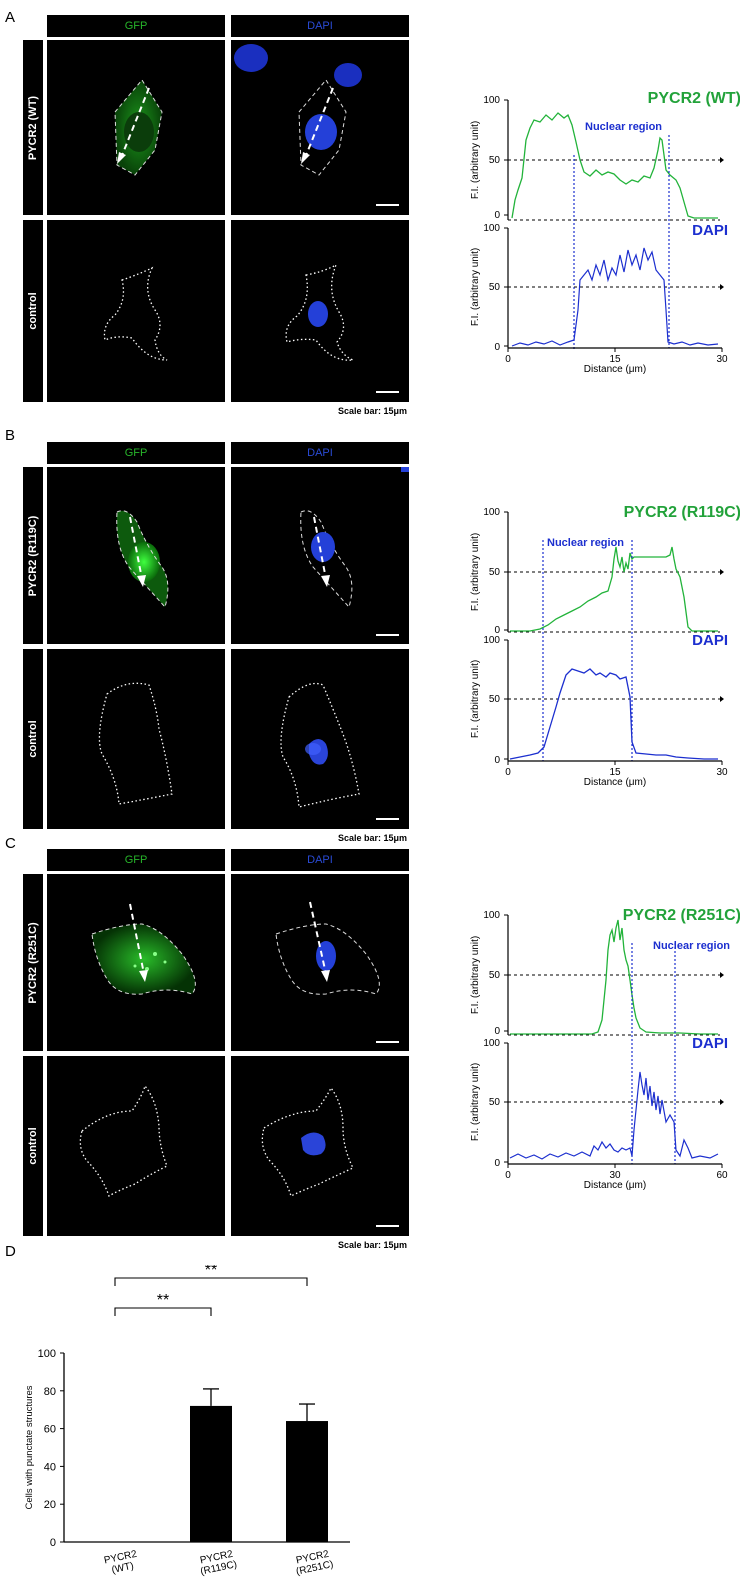 Image resolution: width=756 pixels, height=1585 pixels. Describe the element at coordinates (136, 962) in the screenshot. I see `micrograph-gfp-r251c` at that location.